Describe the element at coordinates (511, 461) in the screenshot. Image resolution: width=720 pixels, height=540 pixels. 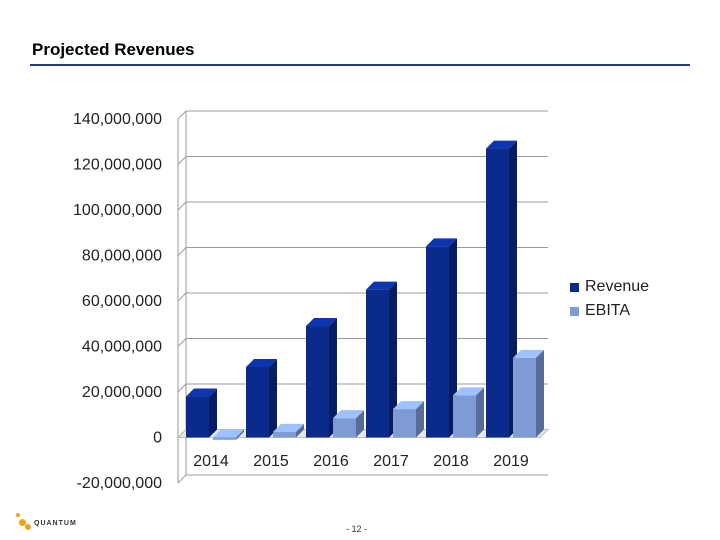
I see `x-category-label: 2019` at that location.